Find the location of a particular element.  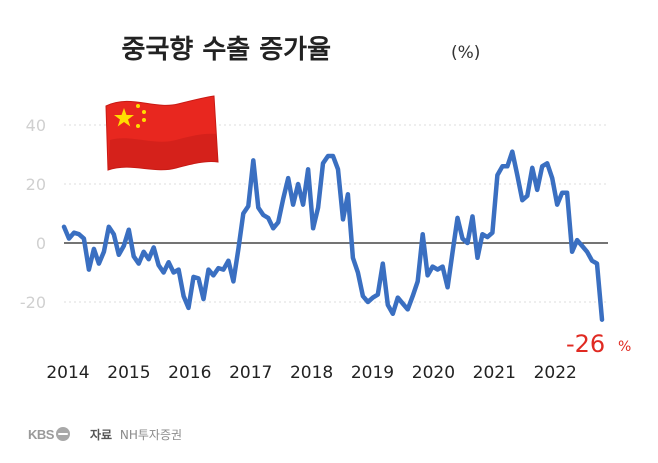

y-tick-label: 40 is located at coordinates (36, 125).